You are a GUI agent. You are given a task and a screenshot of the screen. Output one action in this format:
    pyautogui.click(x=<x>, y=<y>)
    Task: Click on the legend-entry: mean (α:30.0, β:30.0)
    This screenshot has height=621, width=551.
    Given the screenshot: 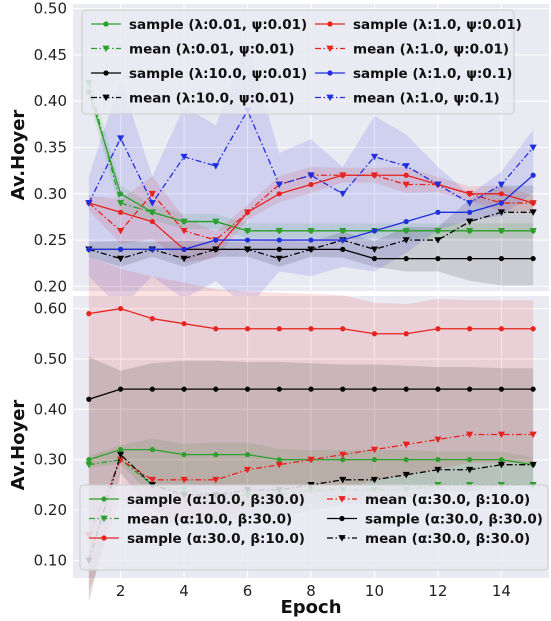 What is the action you would take?
    pyautogui.click(x=447, y=539)
    